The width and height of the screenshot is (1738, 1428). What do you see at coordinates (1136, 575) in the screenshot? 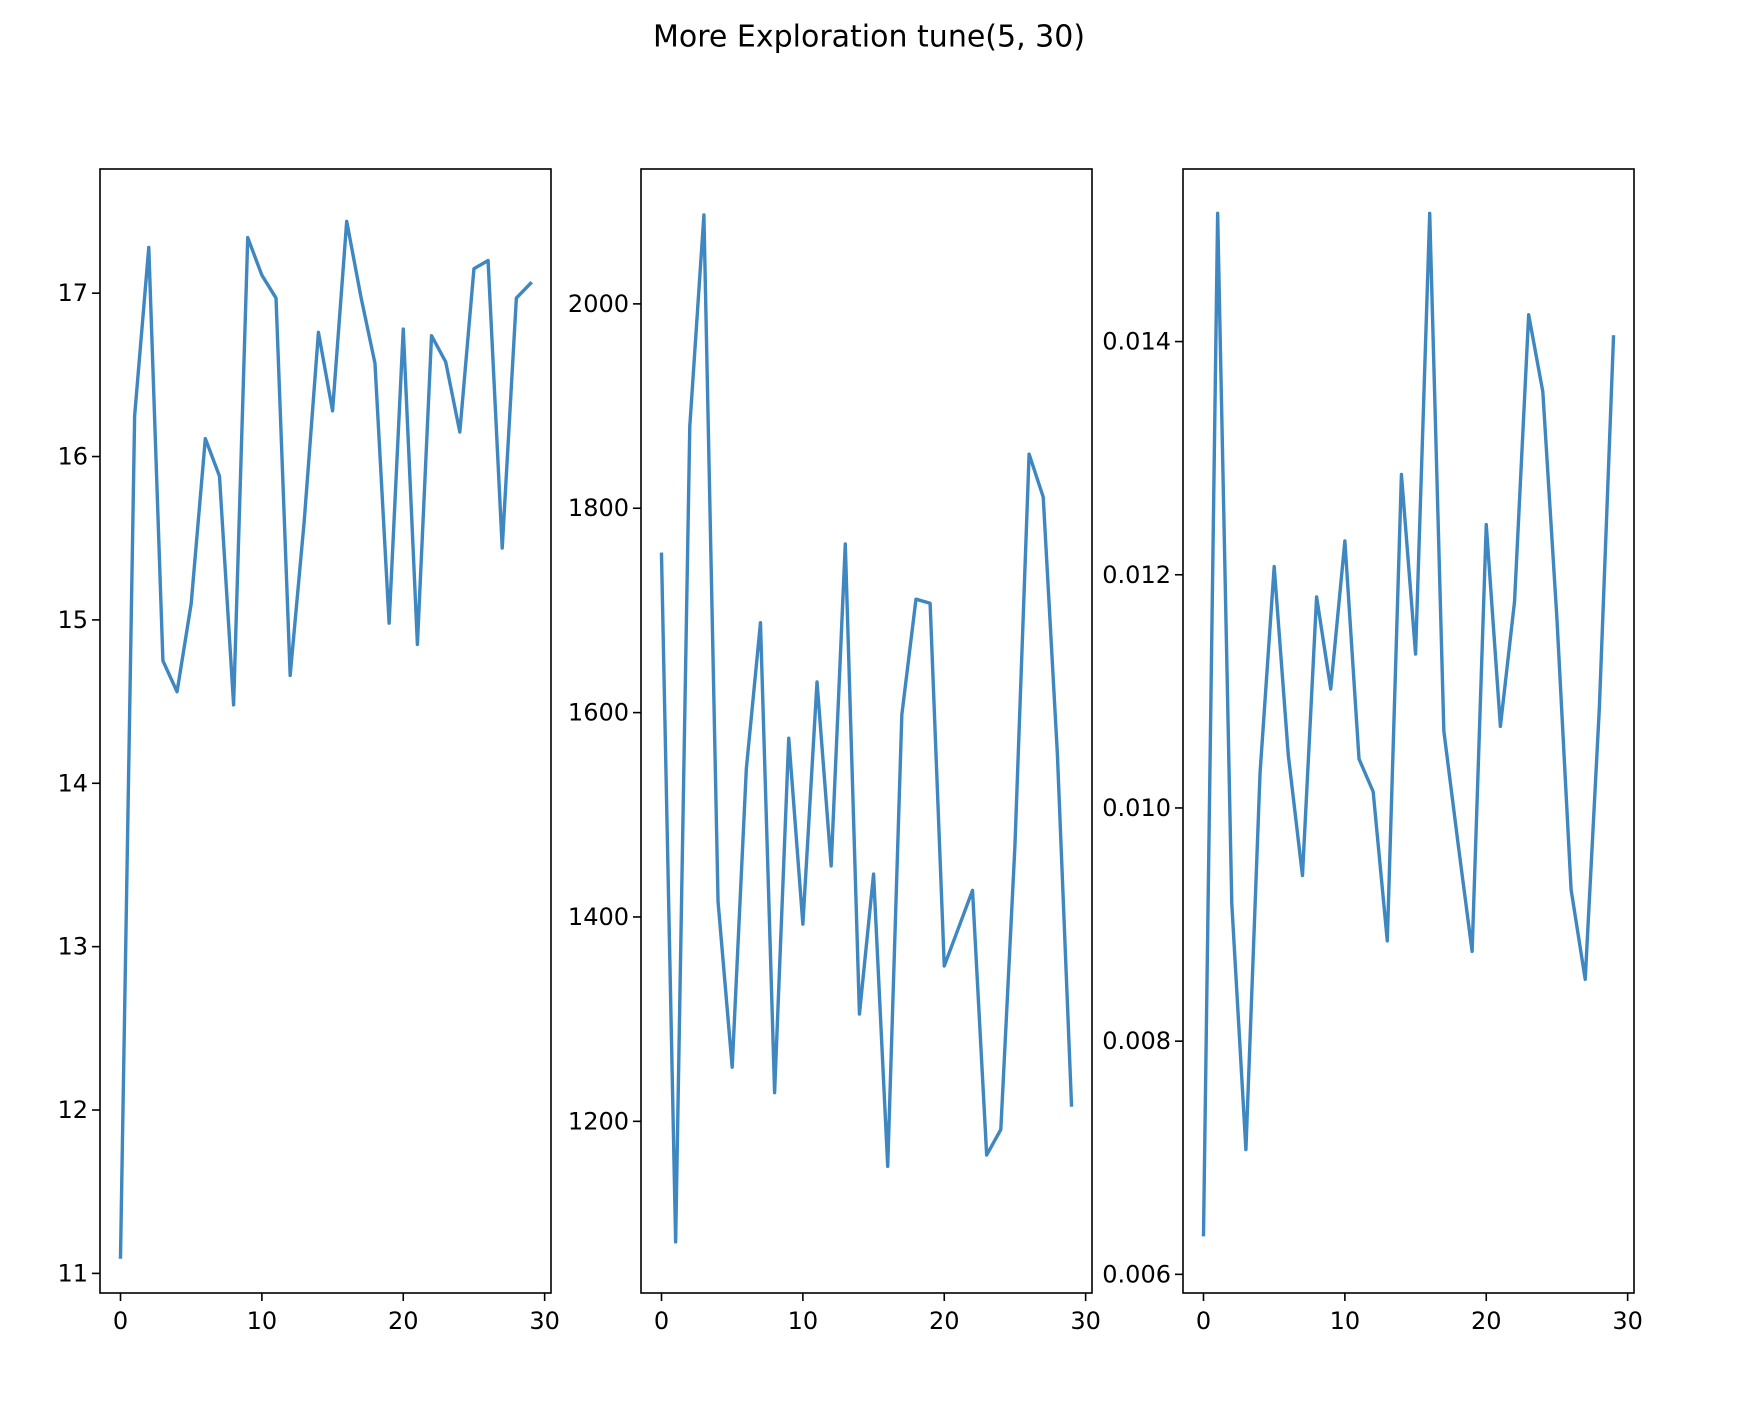
I see `y-tick-label: 0.012` at bounding box center [1136, 575].